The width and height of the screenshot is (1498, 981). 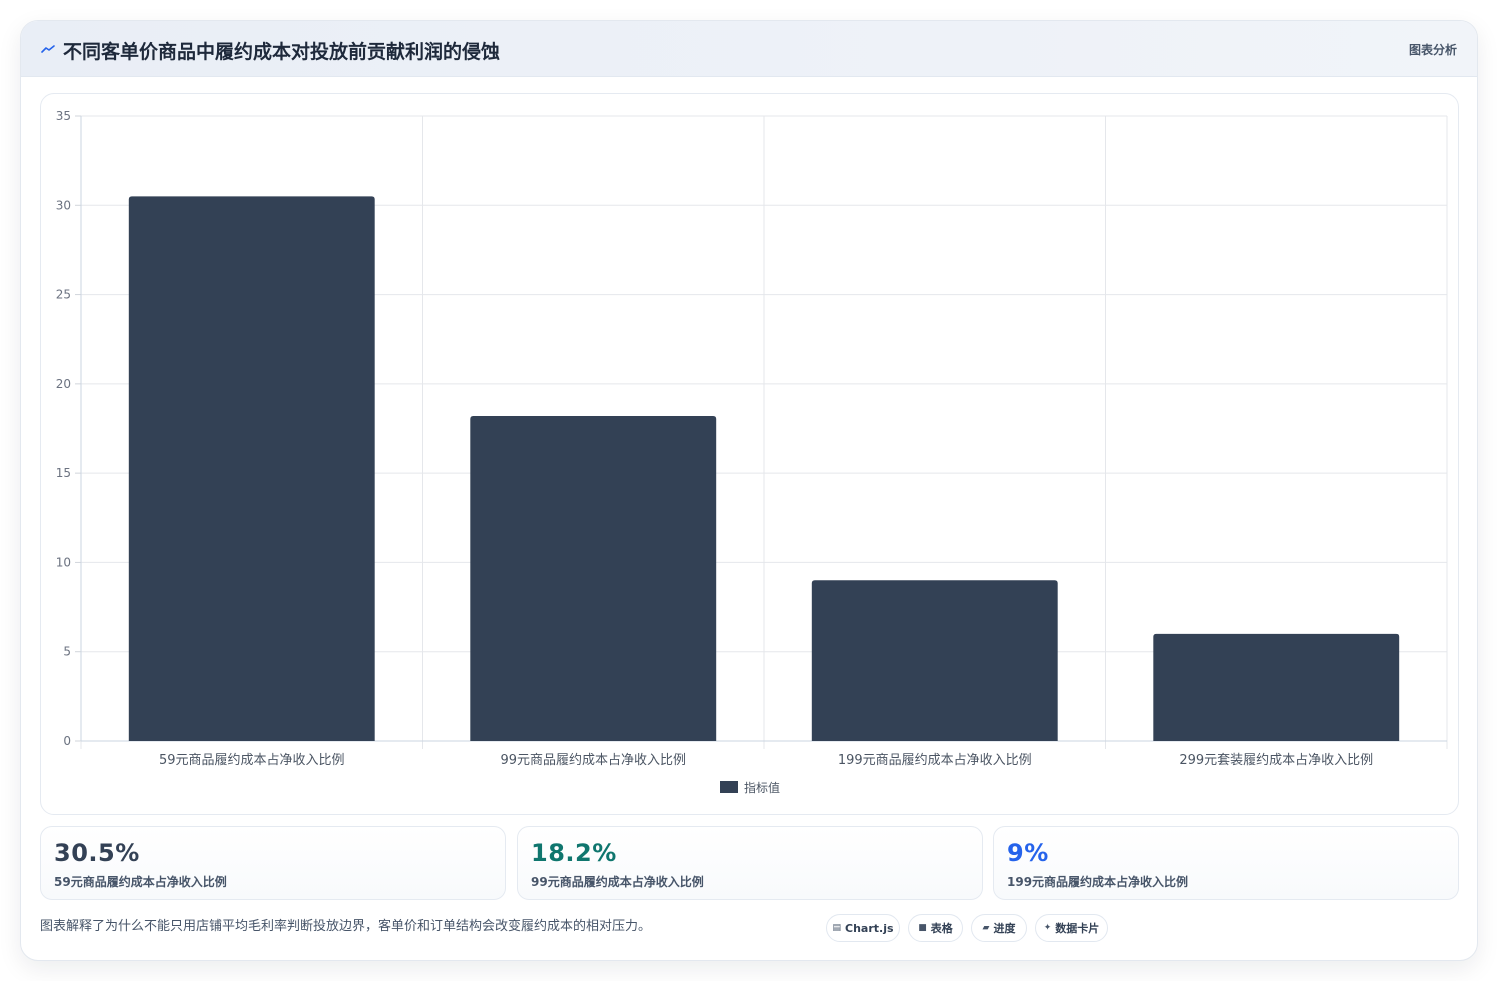 I want to click on stat-card: 30.5% 59元商品履约成本占净收入比例, so click(x=273, y=863).